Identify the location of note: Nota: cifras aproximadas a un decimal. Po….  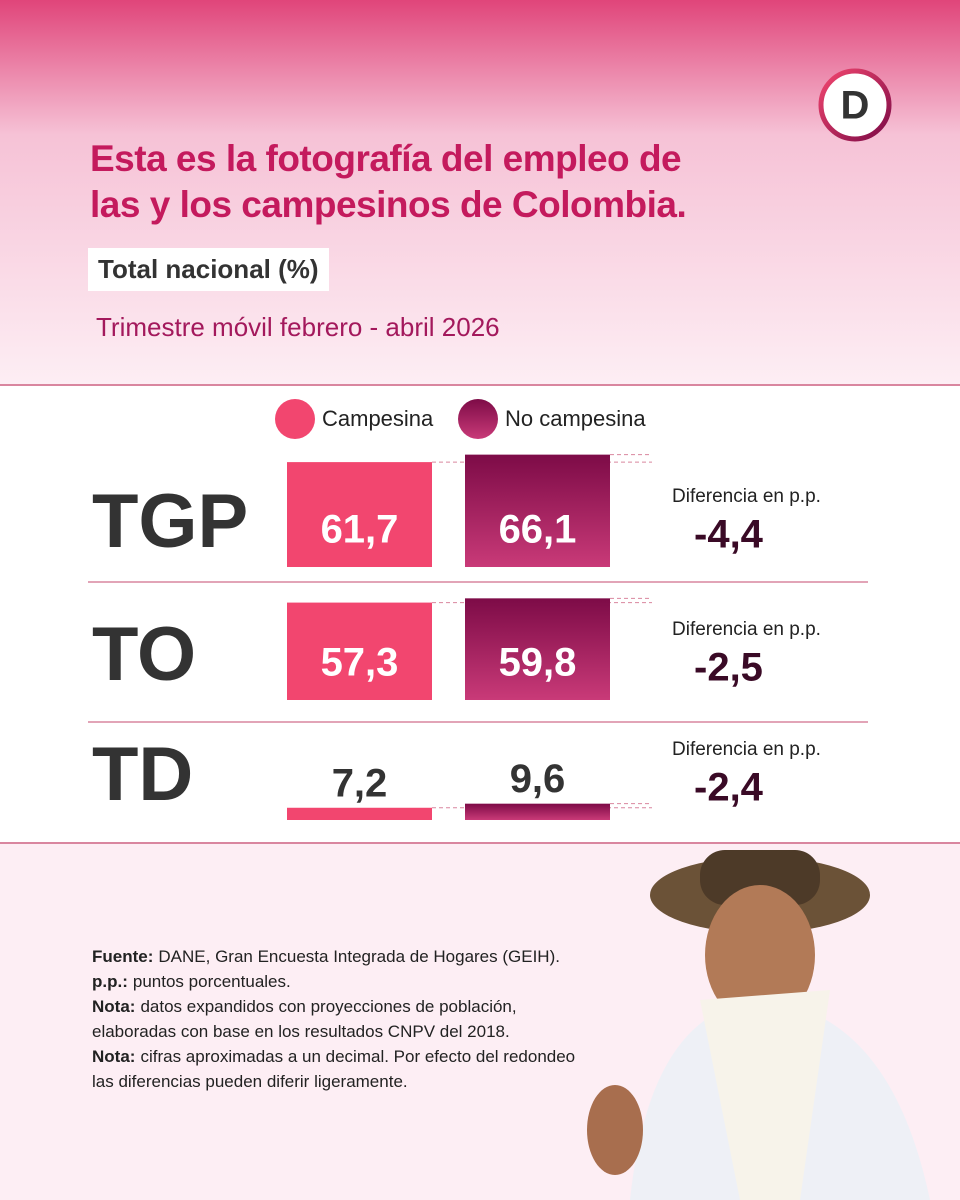
(342, 1069).